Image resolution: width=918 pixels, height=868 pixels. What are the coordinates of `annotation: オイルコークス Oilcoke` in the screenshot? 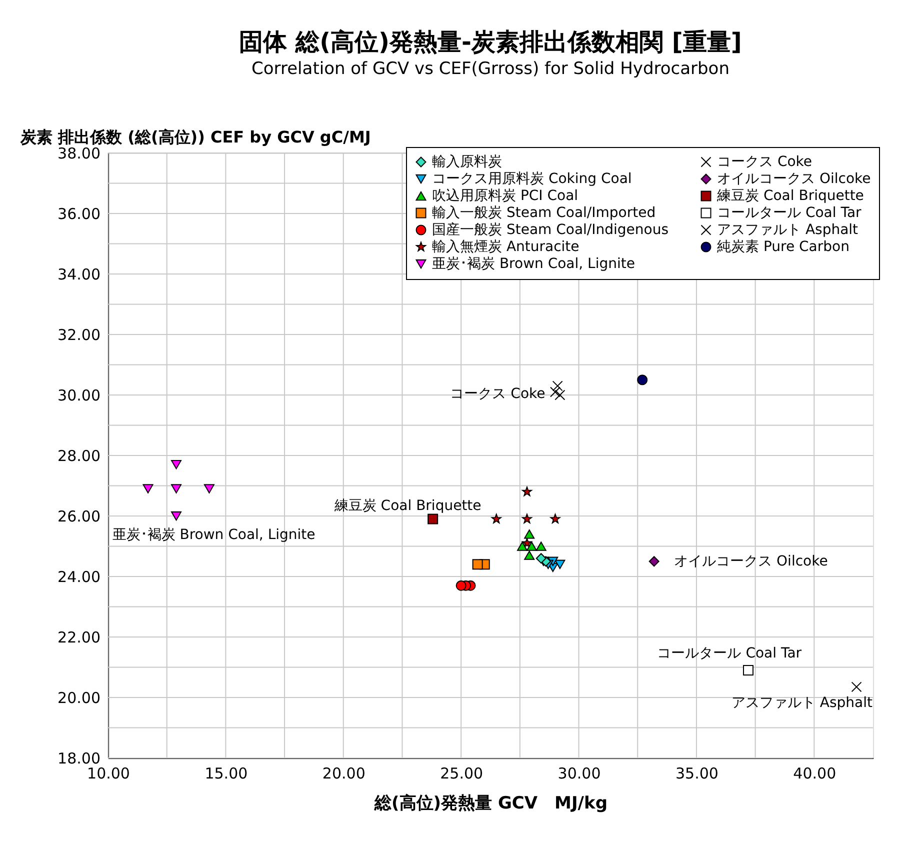 It's located at (751, 561).